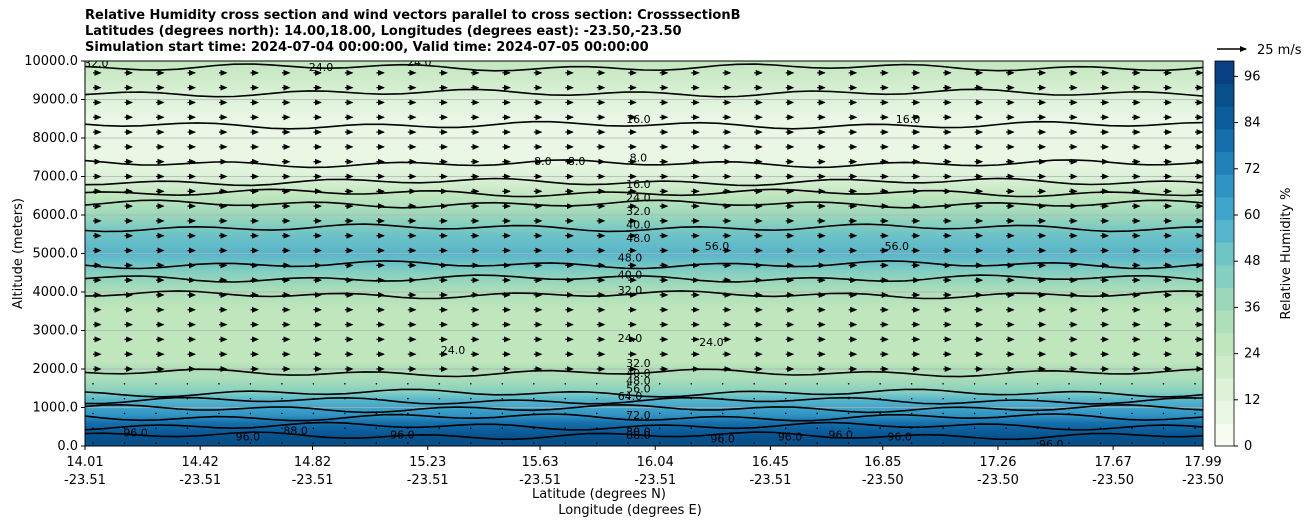  Describe the element at coordinates (96, 63) in the screenshot. I see `contour-label-0: 32.0` at that location.